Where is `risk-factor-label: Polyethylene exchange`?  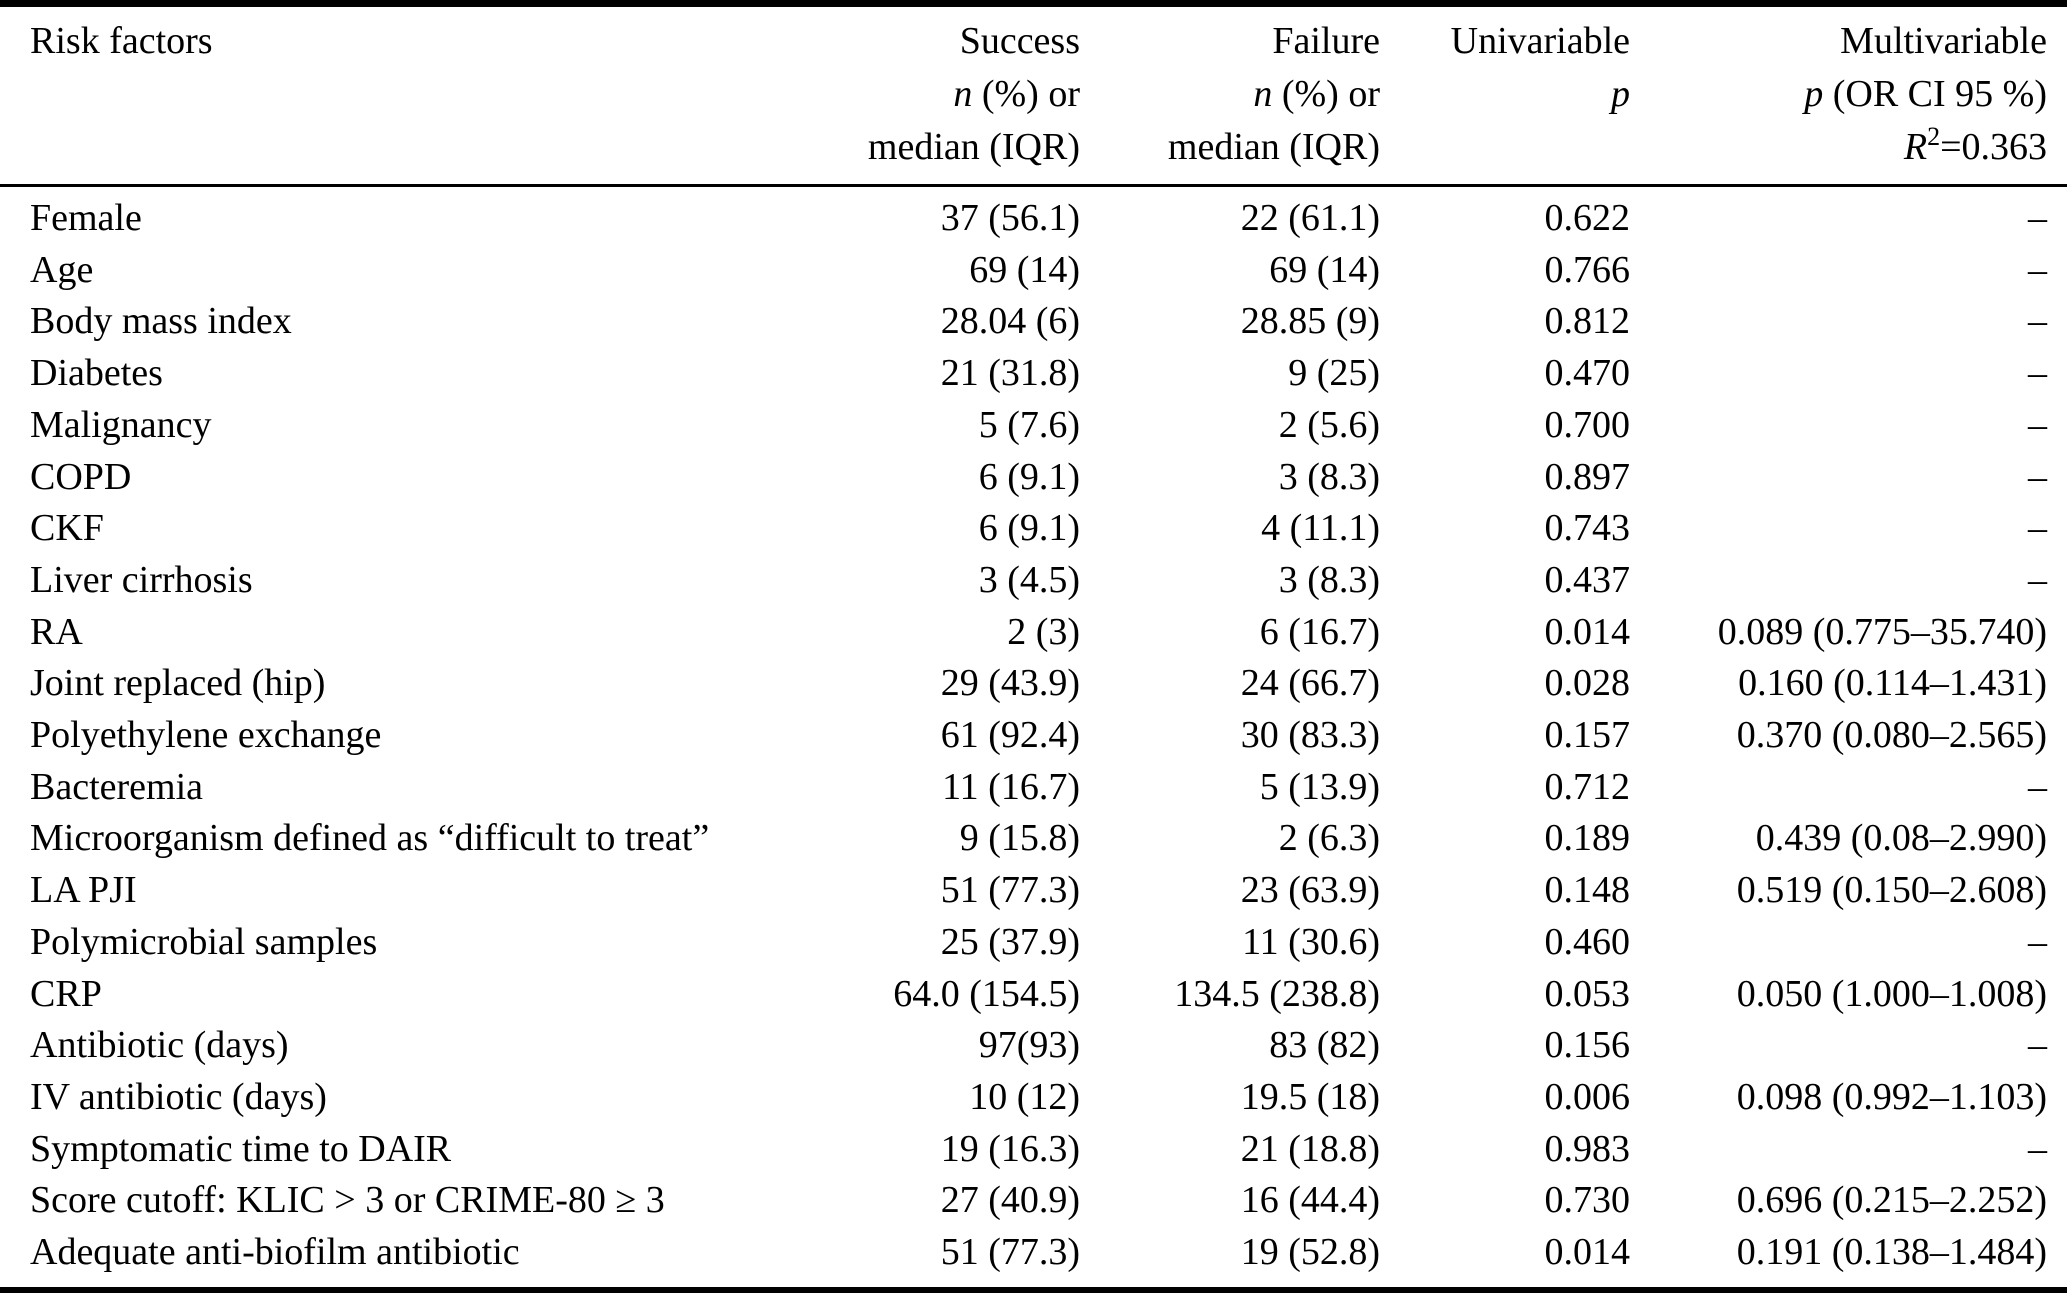
risk-factor-label: Polyethylene exchange is located at coordinates (206, 735).